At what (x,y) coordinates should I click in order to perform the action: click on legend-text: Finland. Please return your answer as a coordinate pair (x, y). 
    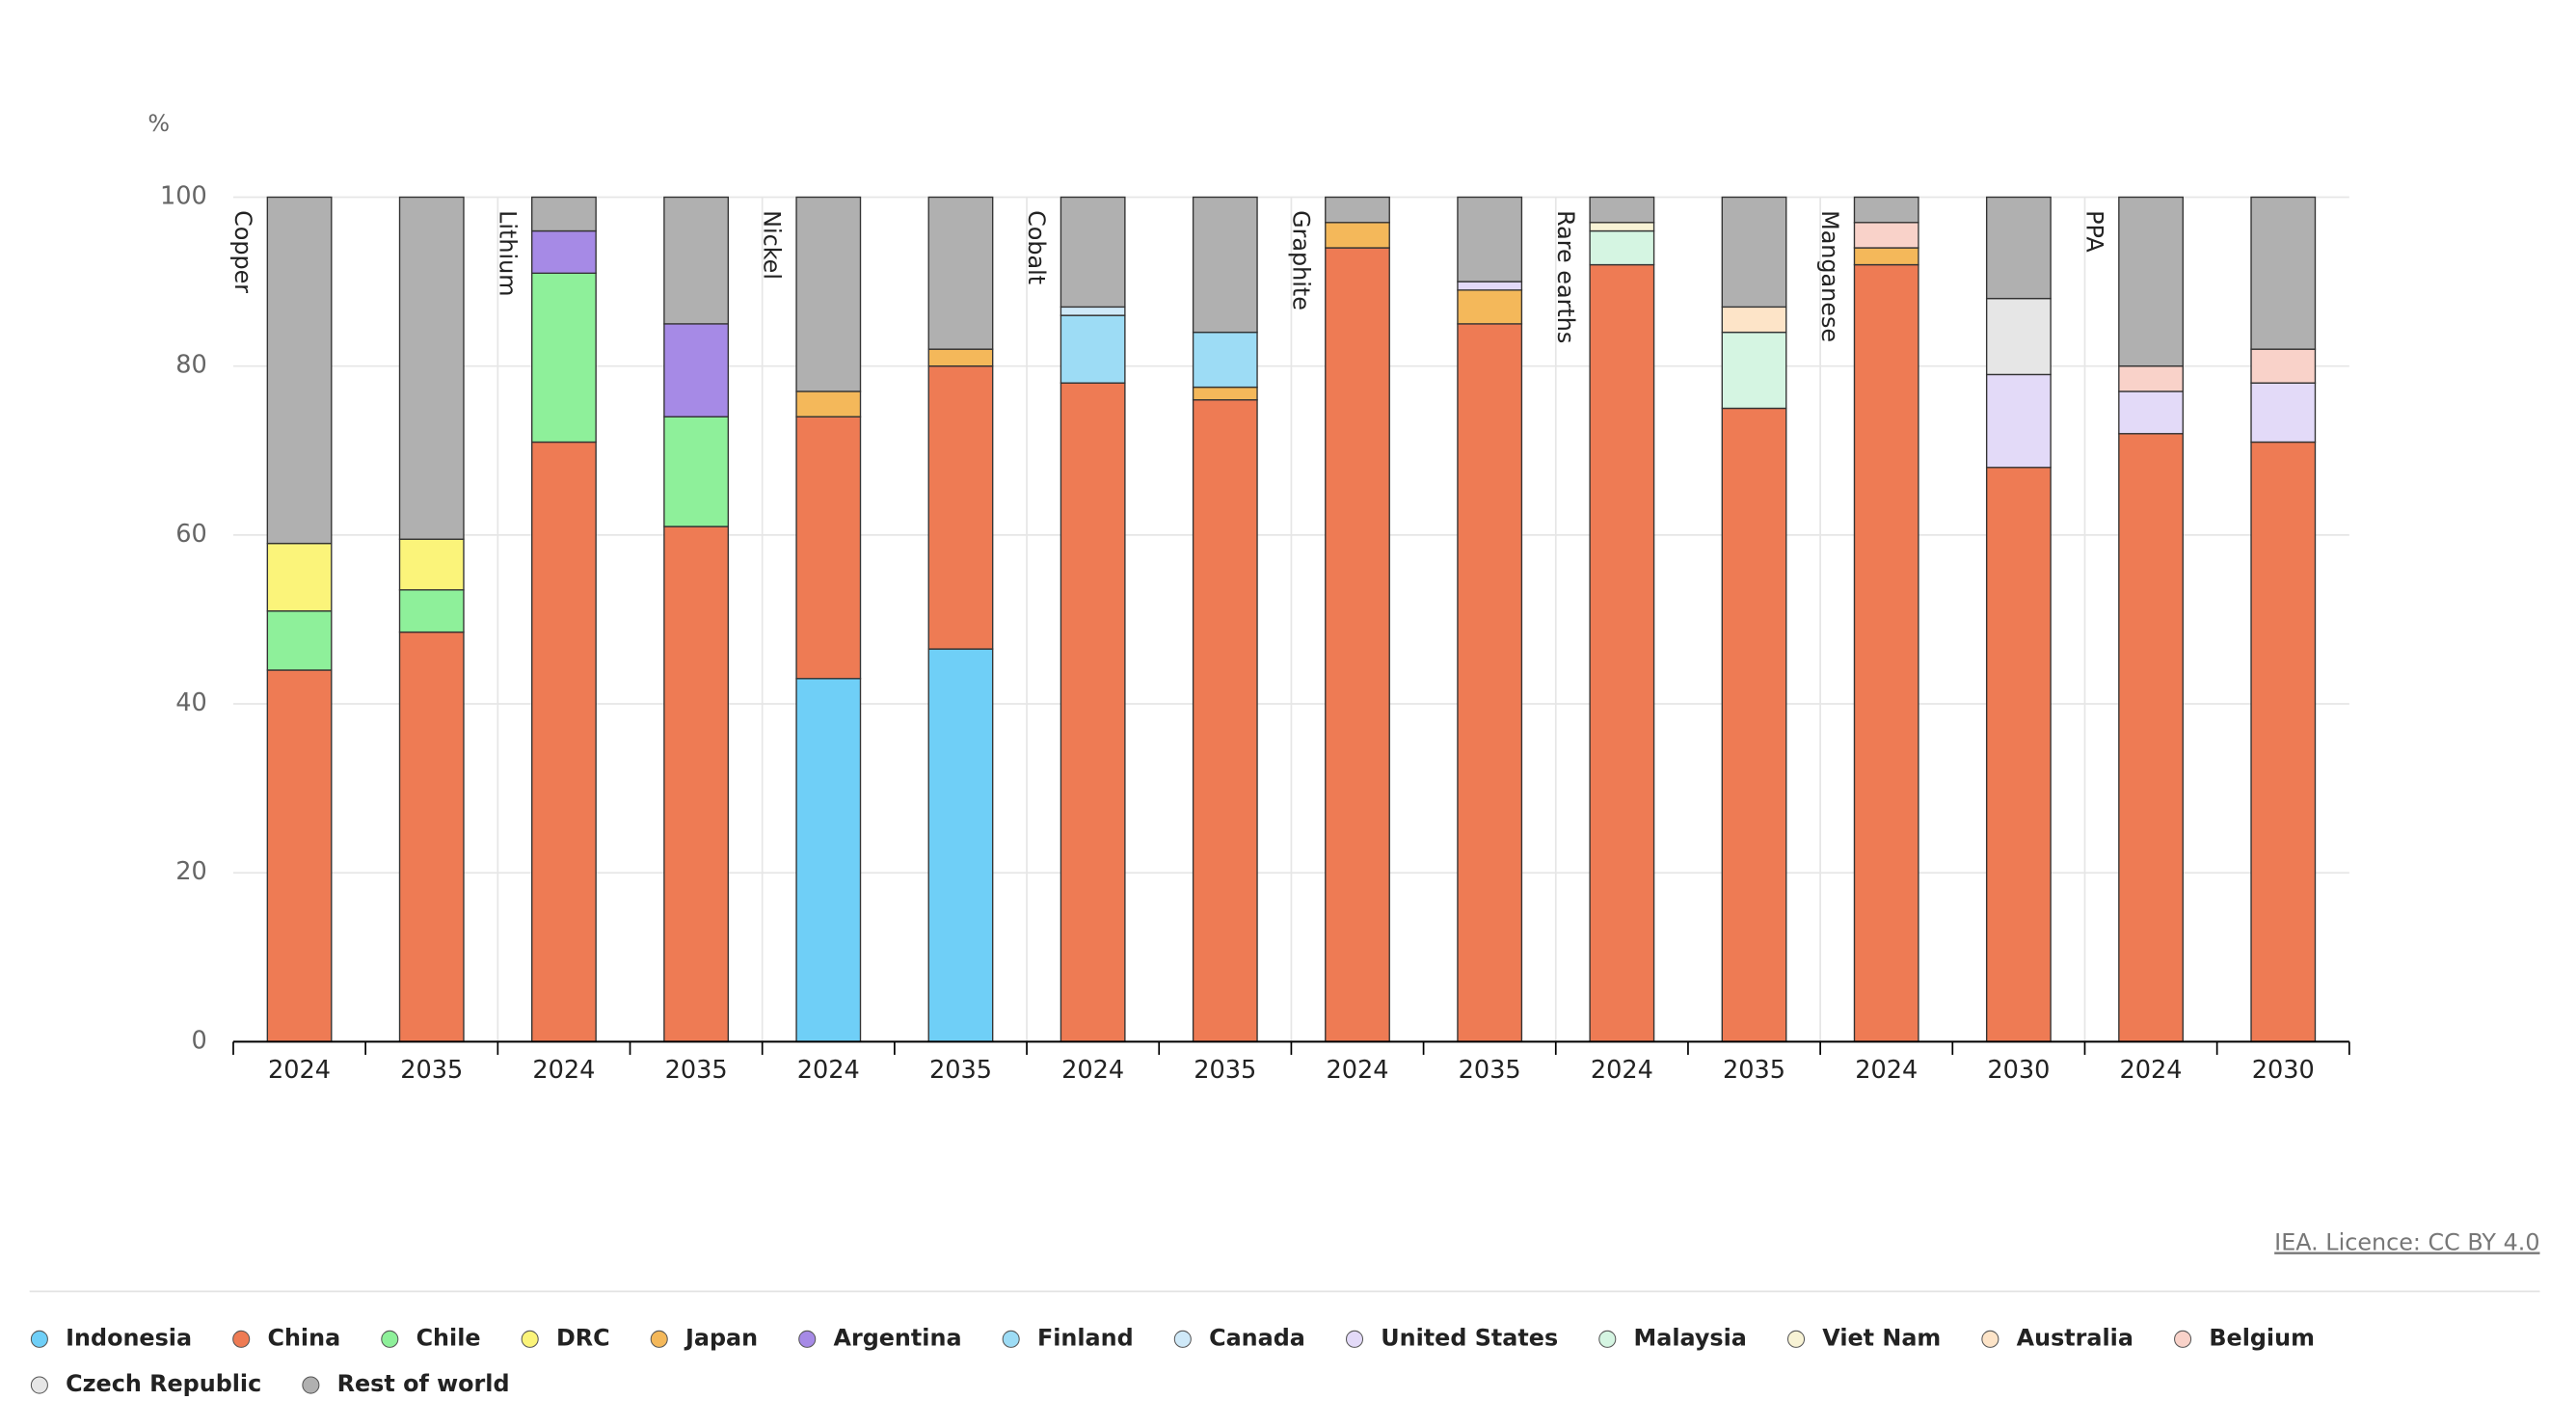
    Looking at the image, I should click on (1085, 1337).